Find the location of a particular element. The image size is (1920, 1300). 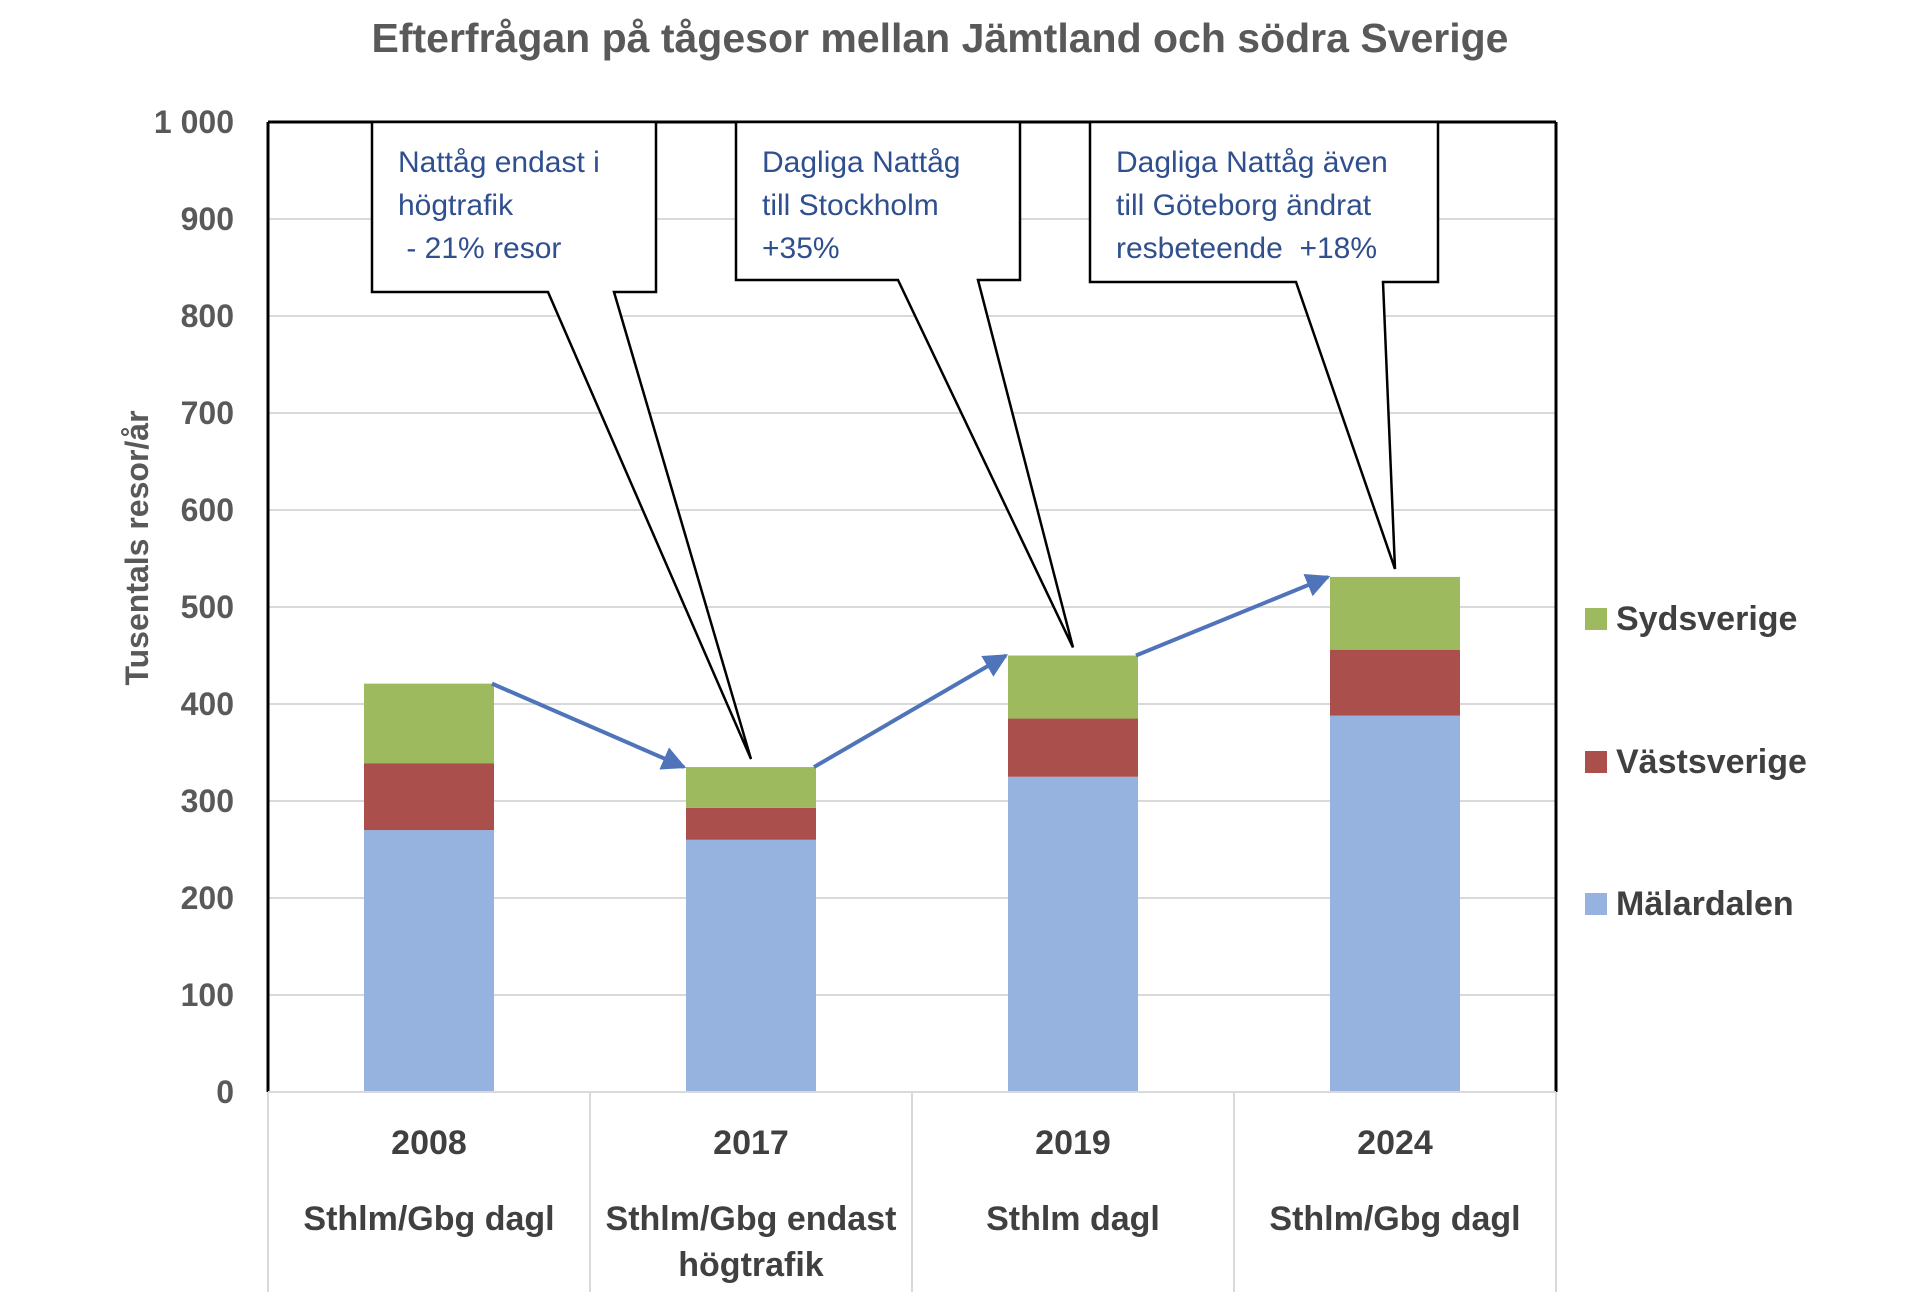

callout-text-line: +35% is located at coordinates (801, 248).